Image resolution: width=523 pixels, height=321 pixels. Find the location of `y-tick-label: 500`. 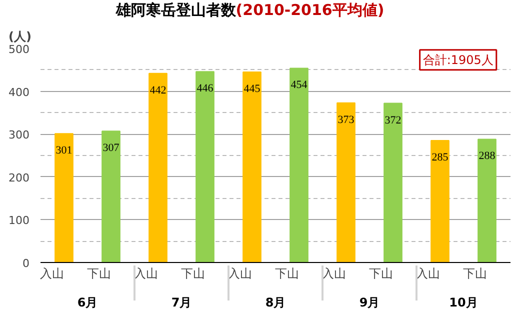

y-tick-label: 500 is located at coordinates (19, 49).